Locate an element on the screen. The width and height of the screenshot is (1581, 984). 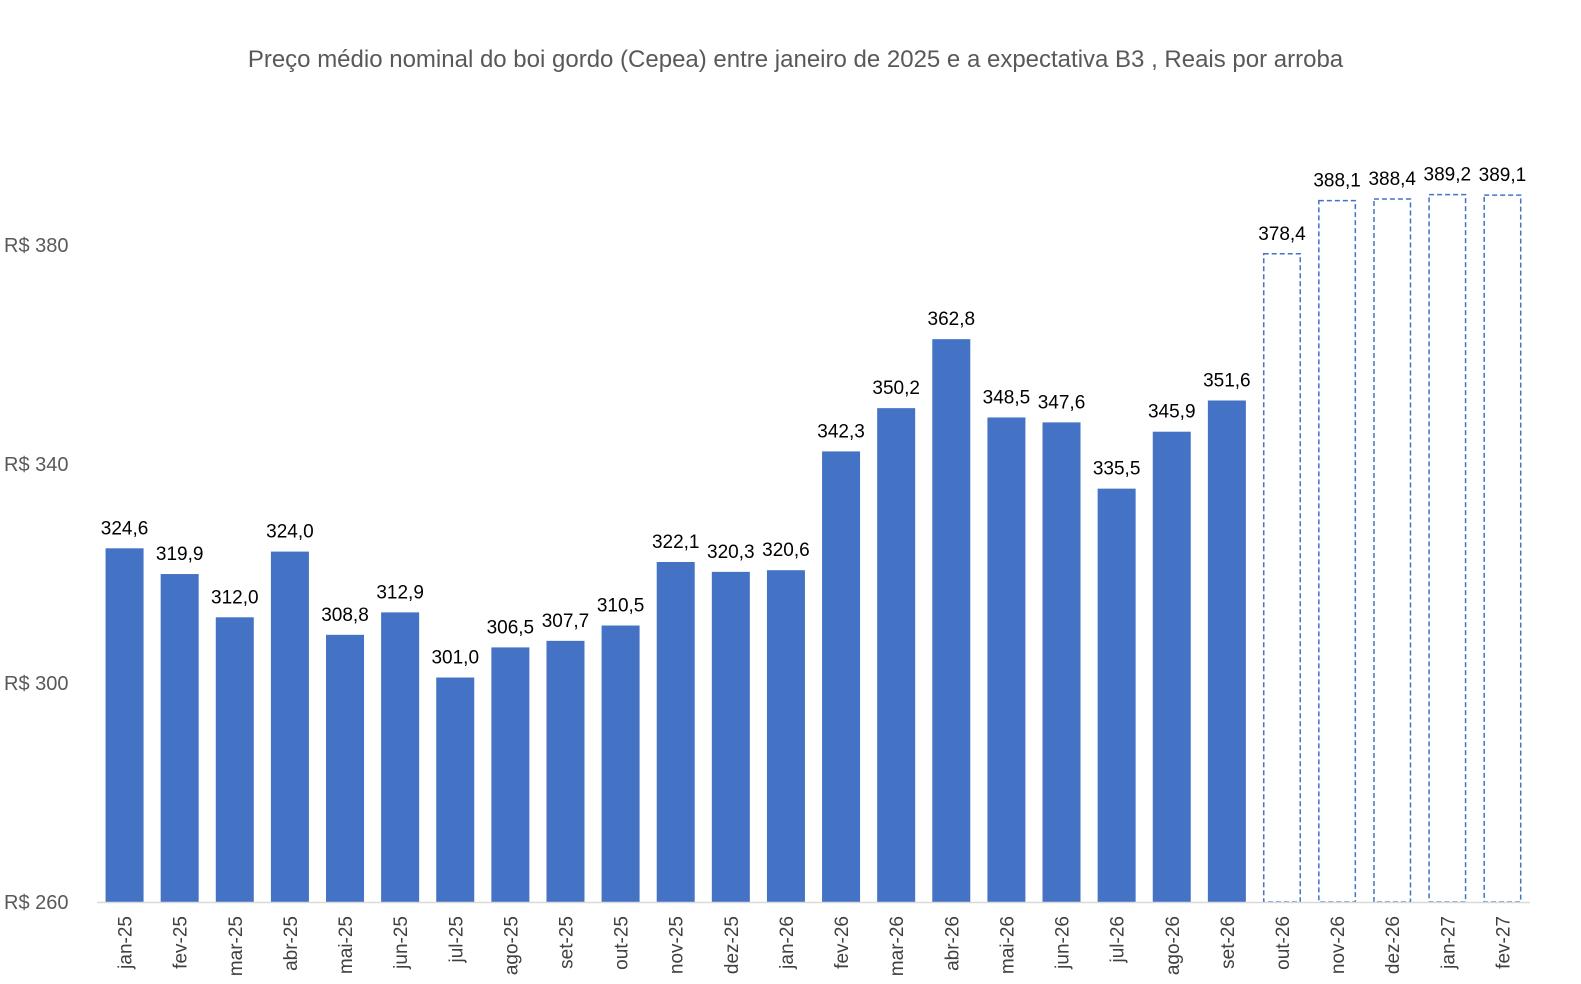
data-label: 351,6 is located at coordinates (1227, 380).